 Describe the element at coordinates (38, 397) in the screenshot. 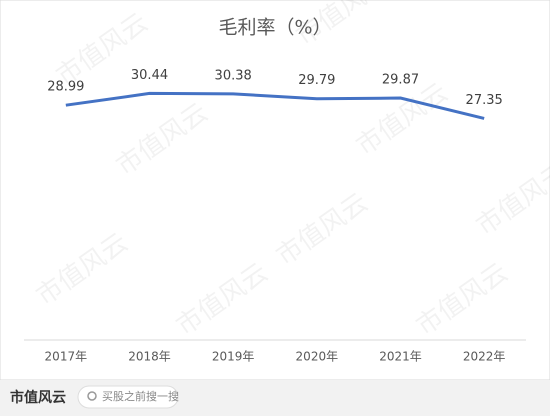

I see `footer-logo: 市值风云` at that location.